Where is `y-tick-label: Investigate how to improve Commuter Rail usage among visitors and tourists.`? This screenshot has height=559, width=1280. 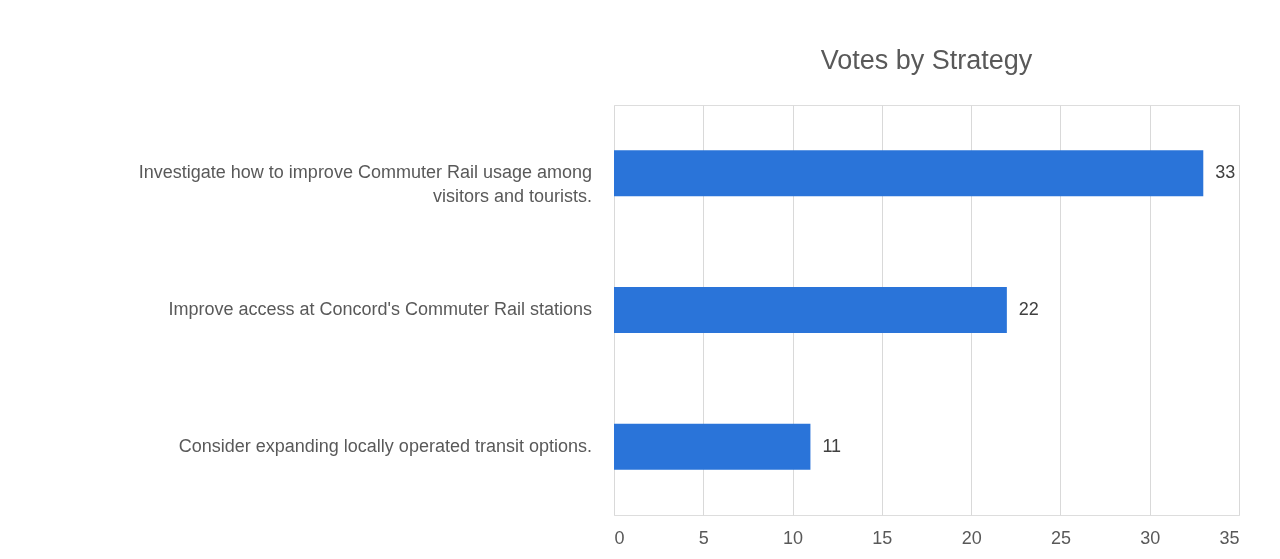
y-tick-label: Investigate how to improve Commuter Rail usage among visitors and tourists. is located at coordinates (365, 184).